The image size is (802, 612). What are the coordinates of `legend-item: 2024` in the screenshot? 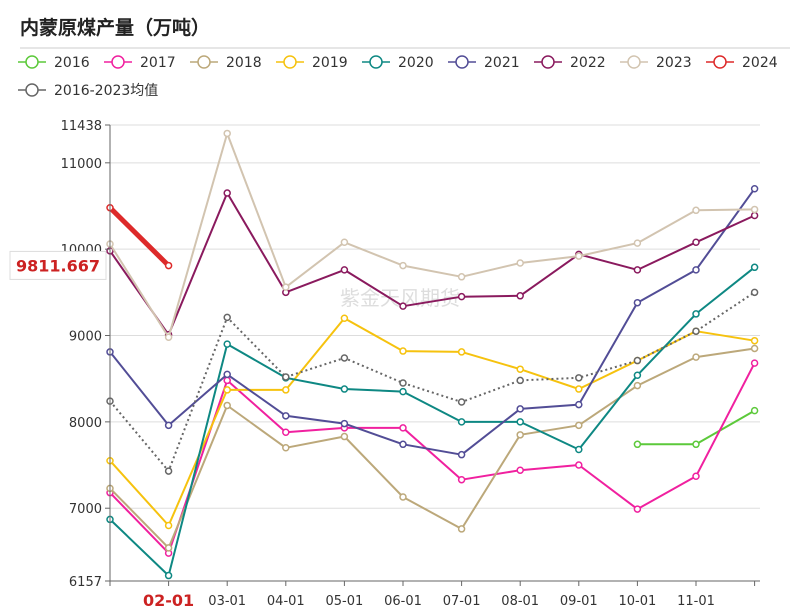 It's located at (742, 63).